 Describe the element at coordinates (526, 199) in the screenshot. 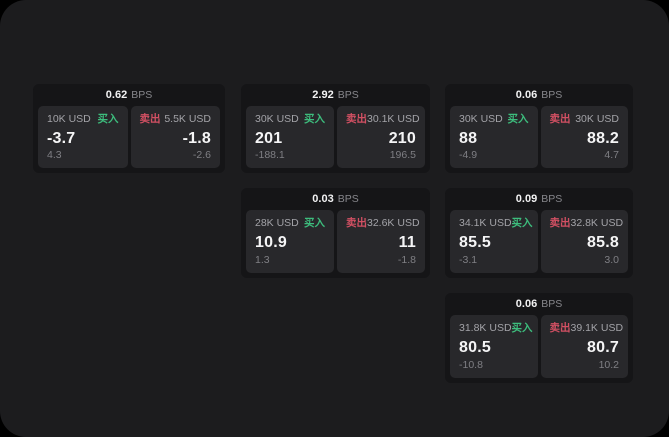

I see `bps-value: 0.09` at that location.